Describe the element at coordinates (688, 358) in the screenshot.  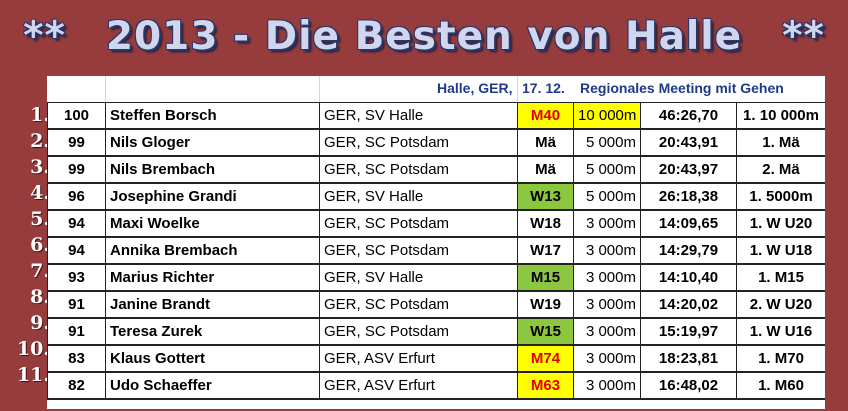
I see `time-cell: 18:23,81` at that location.